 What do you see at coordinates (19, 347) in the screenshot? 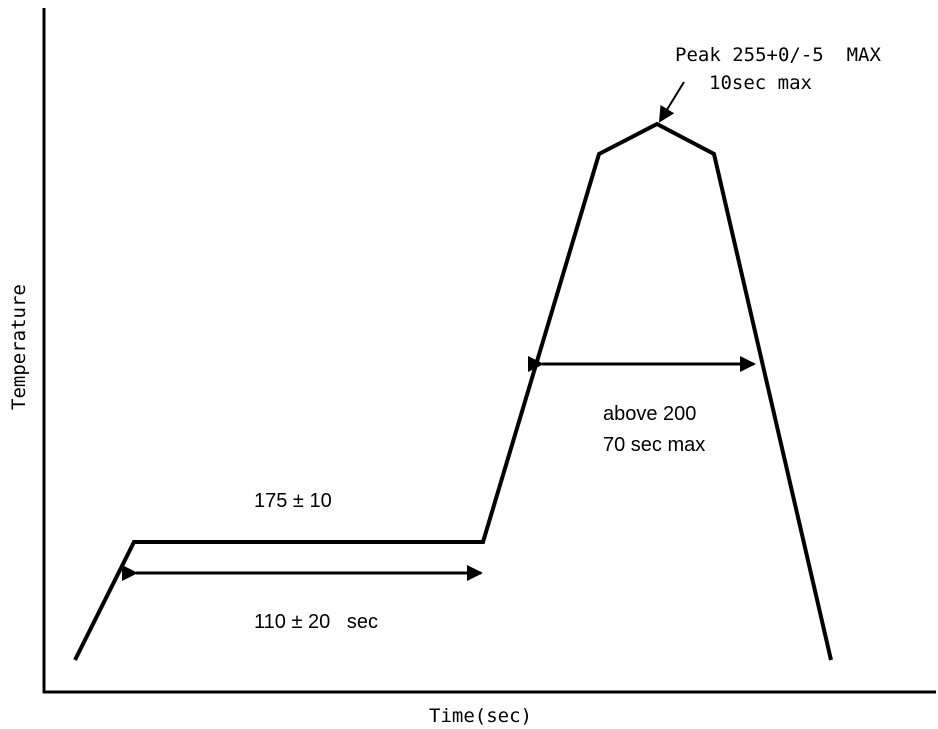
I see `y-axis-label: Temperature` at bounding box center [19, 347].